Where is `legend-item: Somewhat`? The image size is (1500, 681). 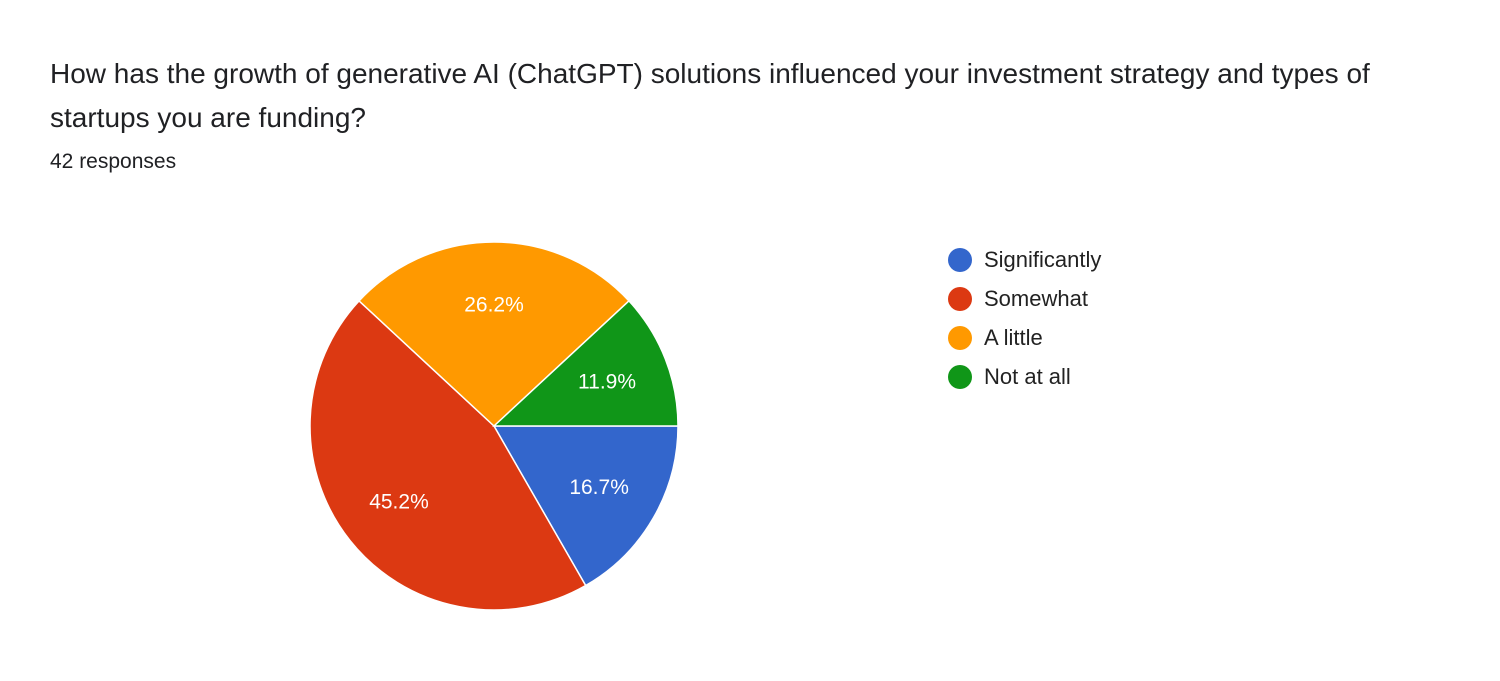 legend-item: Somewhat is located at coordinates (1024, 298).